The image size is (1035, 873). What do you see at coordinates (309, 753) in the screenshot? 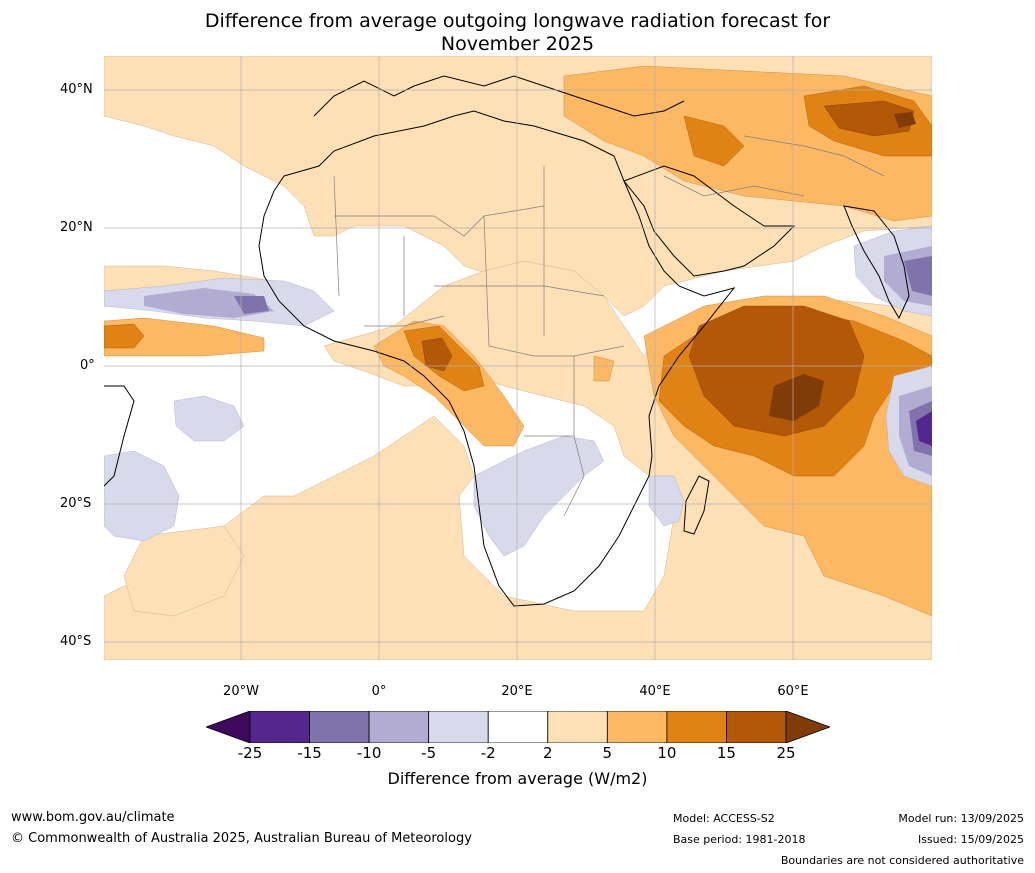
I see `colorbar-tick-label: -15` at bounding box center [309, 753].